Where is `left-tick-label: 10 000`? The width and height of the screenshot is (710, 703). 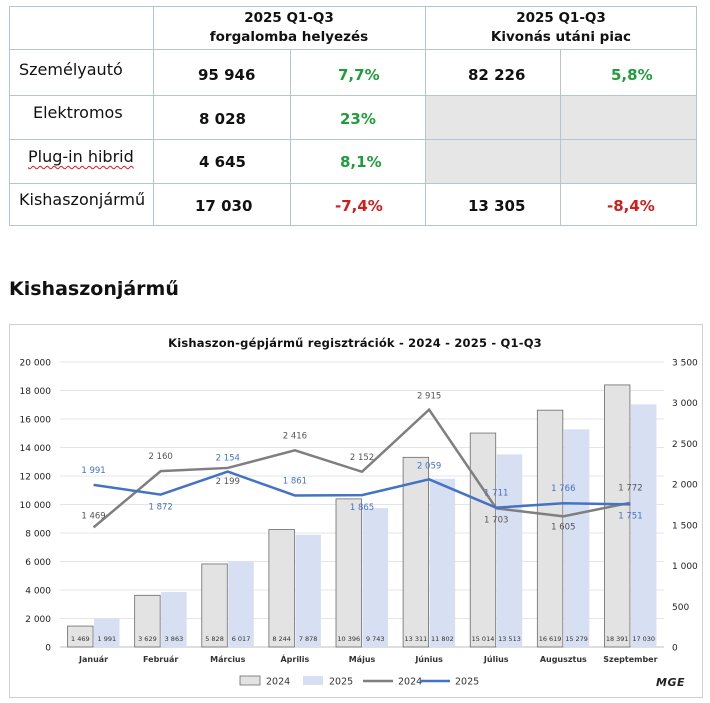
left-tick-label: 10 000 is located at coordinates (36, 506).